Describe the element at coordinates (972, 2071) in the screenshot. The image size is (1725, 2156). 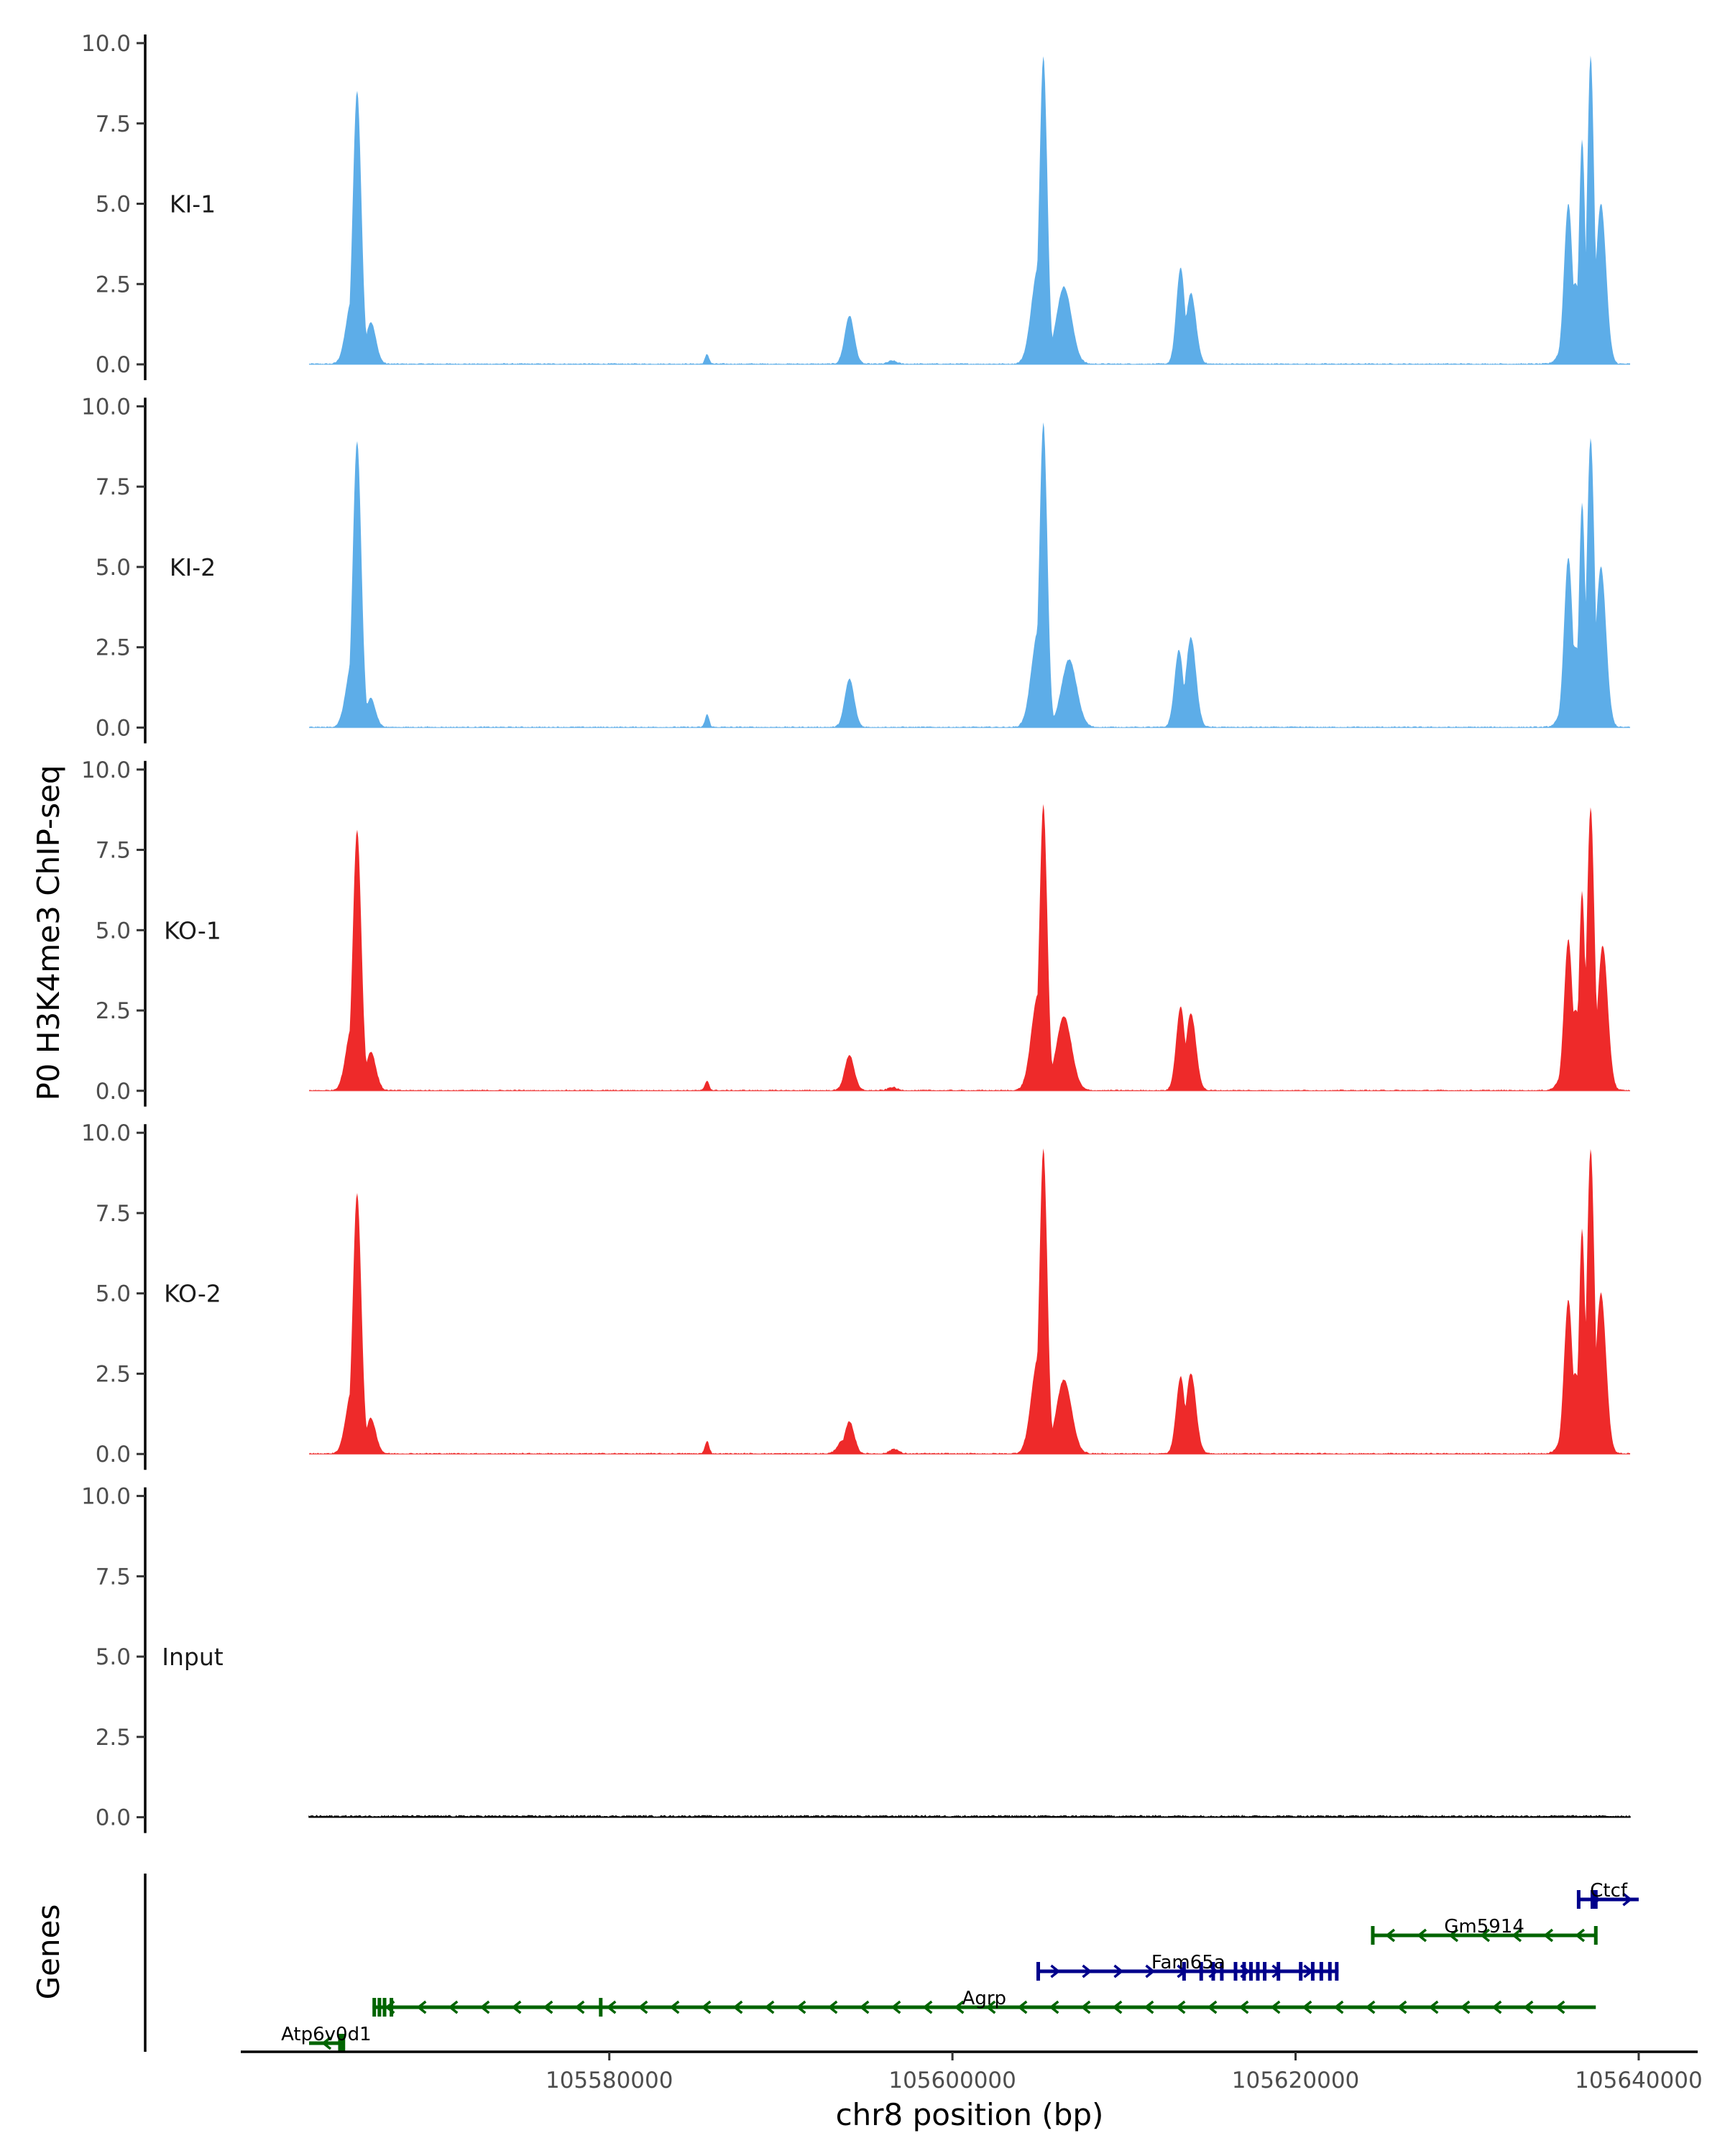
I see `x-axis: 105580000 105600000 105620000 105640000` at that location.